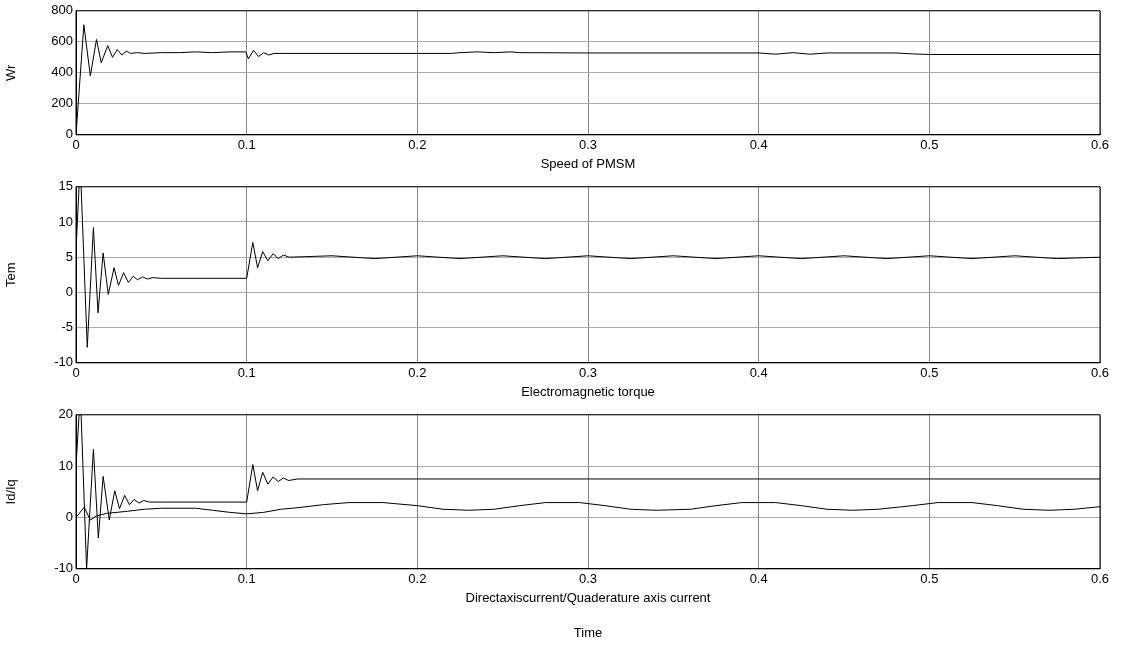  Describe the element at coordinates (62, 41) in the screenshot. I see `y-tick-label: 600` at that location.